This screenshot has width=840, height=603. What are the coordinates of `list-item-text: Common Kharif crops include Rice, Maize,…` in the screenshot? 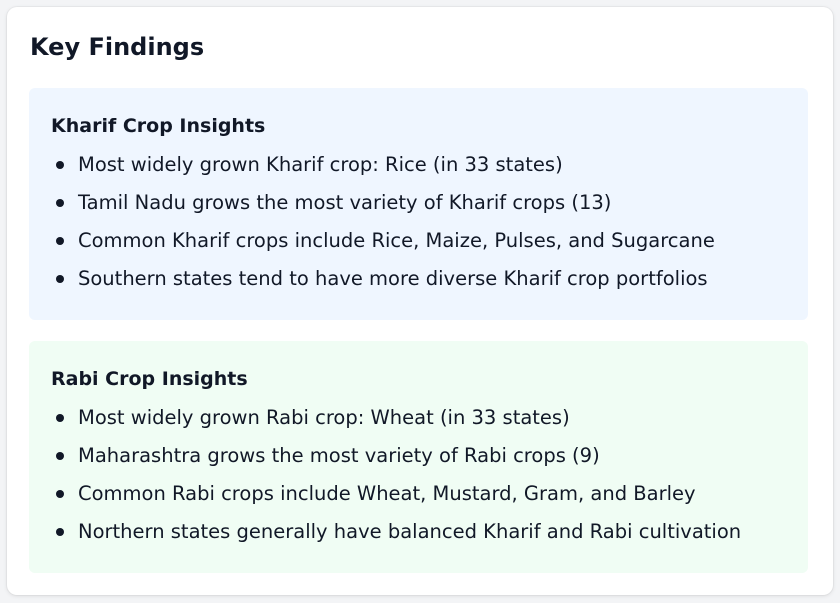 It's located at (396, 240).